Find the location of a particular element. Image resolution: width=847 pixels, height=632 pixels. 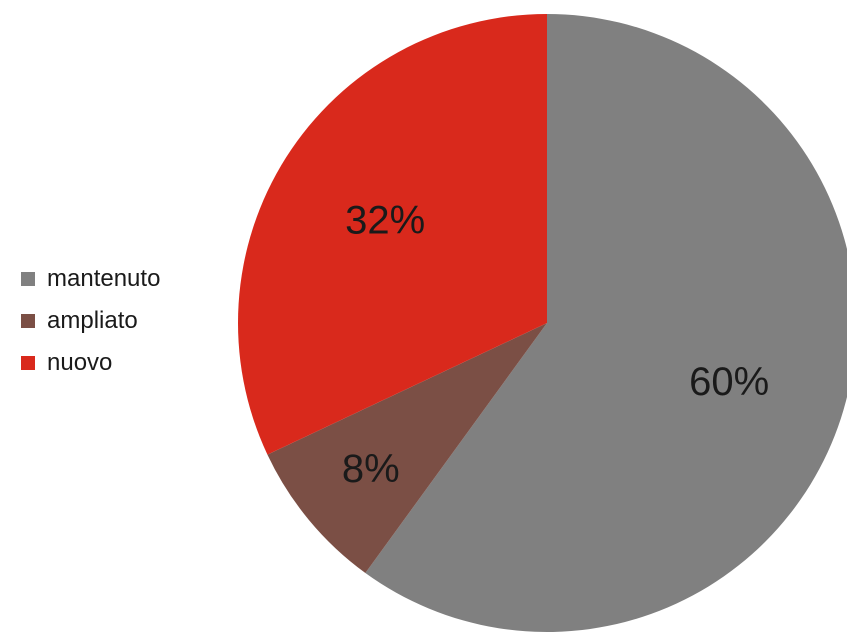

legend-label-nuovo: nuovo is located at coordinates (80, 362).